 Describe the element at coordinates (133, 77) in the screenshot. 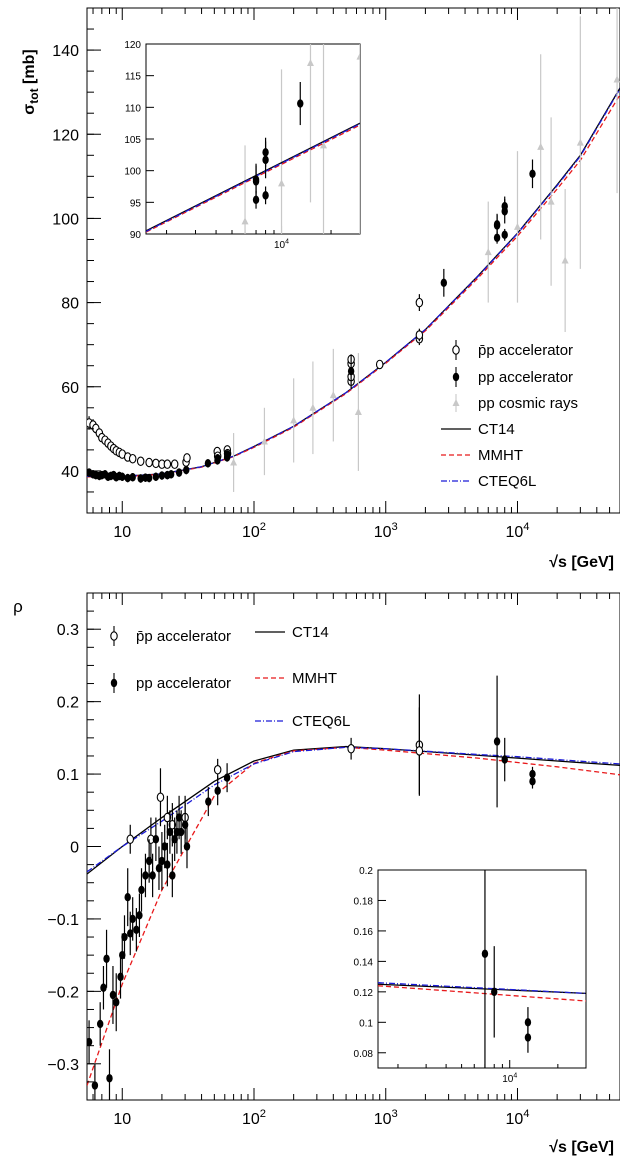

I see `xsec-inset-y-tick-label: 115` at that location.